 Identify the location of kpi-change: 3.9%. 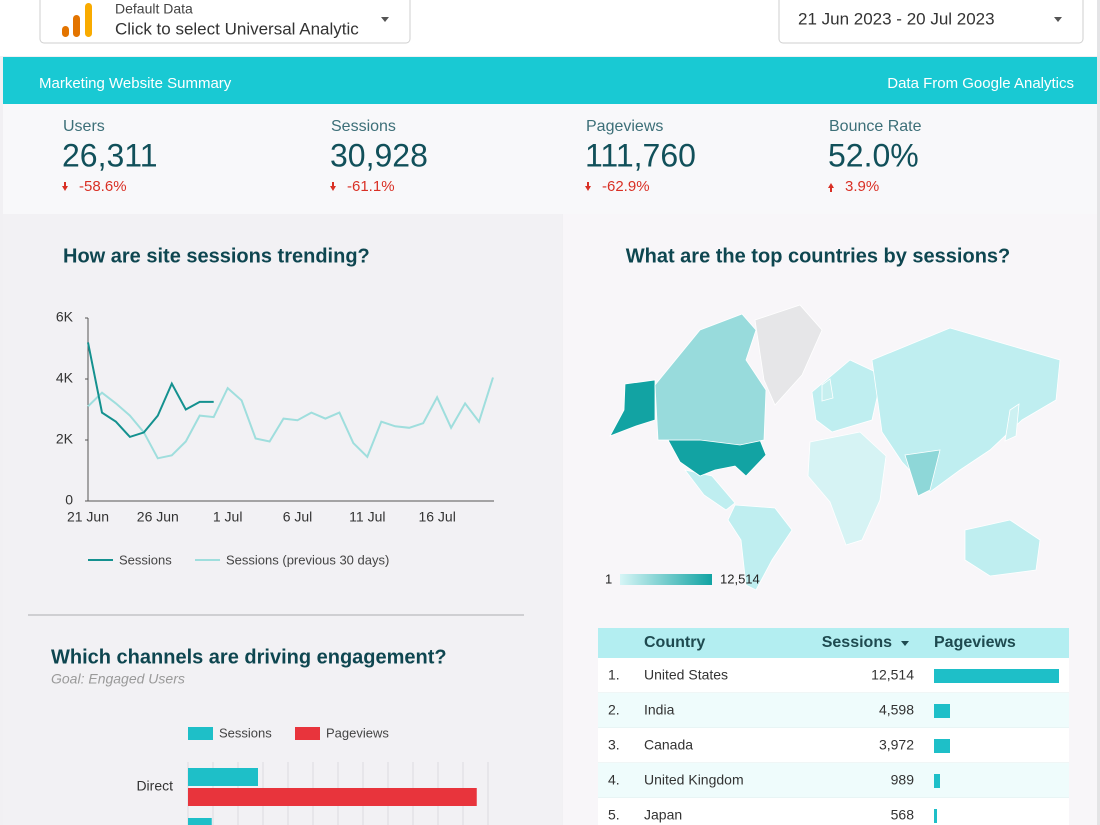
(862, 186).